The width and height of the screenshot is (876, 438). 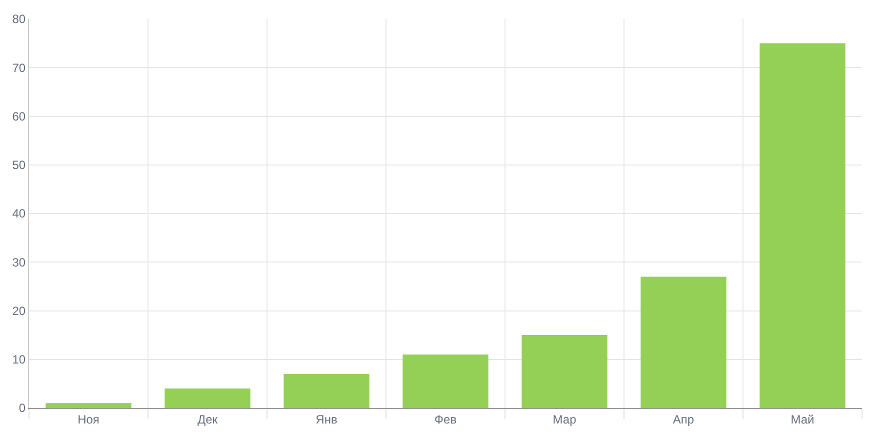 What do you see at coordinates (89, 419) in the screenshot?
I see `x-tick-label: Ноя` at bounding box center [89, 419].